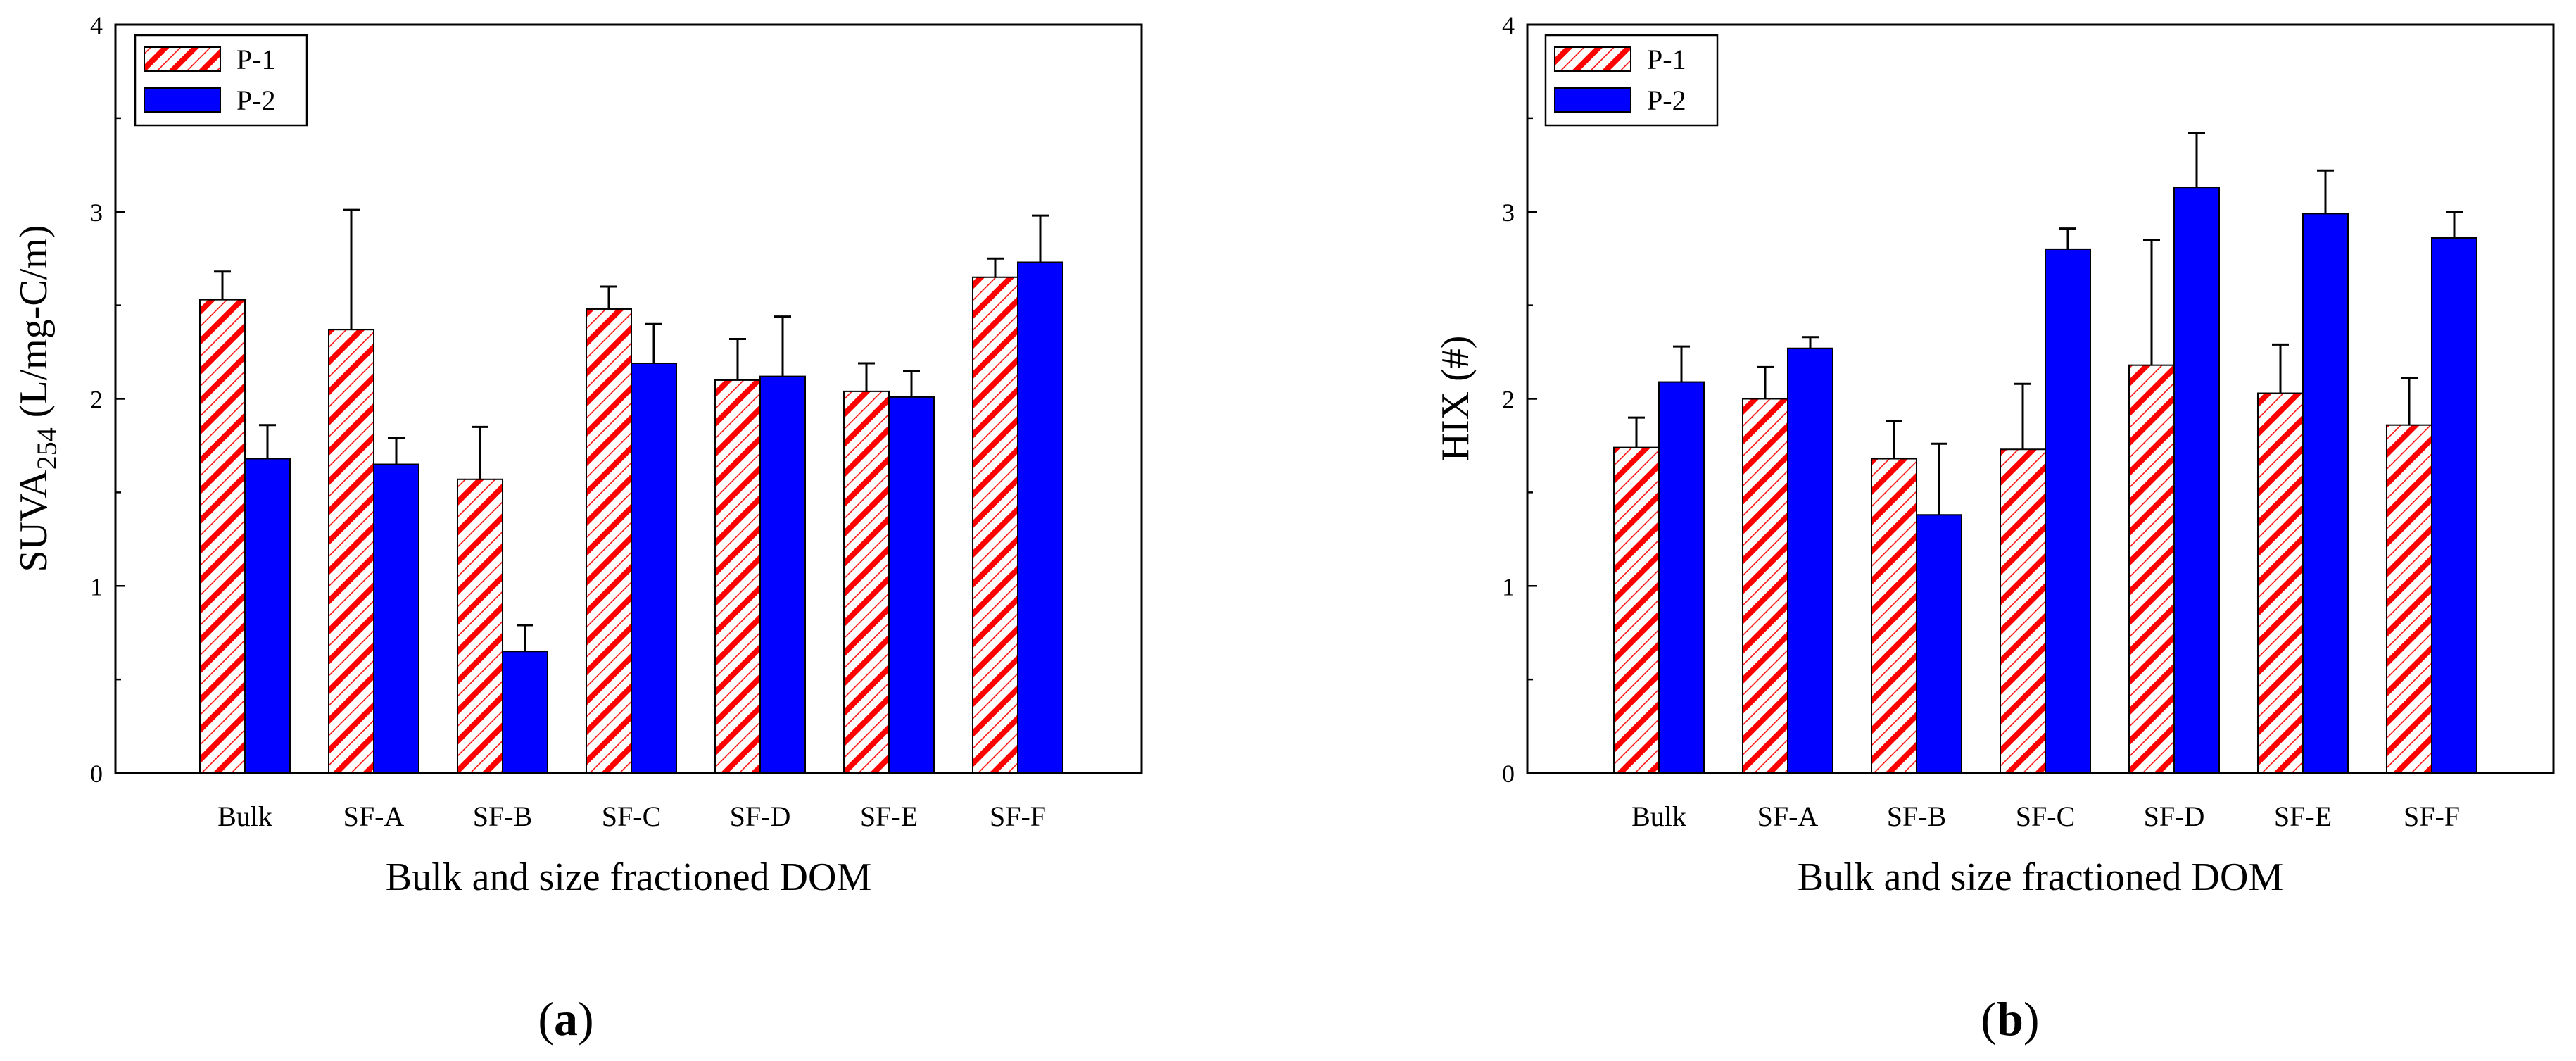 Image resolution: width=2576 pixels, height=1061 pixels. I want to click on panel-label-letter: b, so click(2010, 1019).